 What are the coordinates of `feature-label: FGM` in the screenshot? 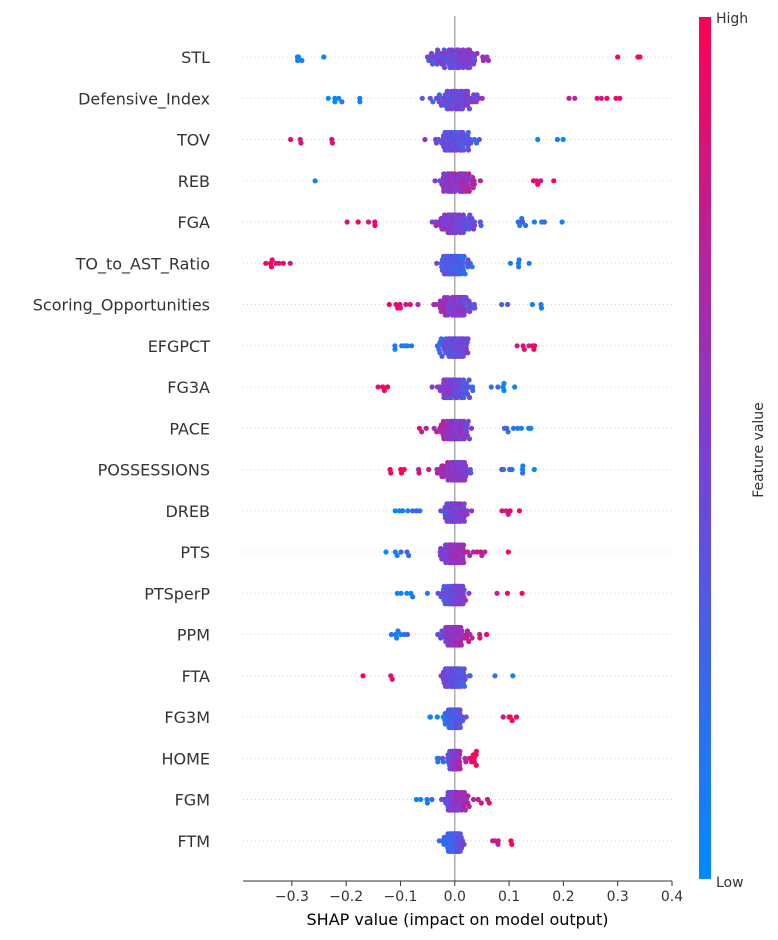 It's located at (192, 800).